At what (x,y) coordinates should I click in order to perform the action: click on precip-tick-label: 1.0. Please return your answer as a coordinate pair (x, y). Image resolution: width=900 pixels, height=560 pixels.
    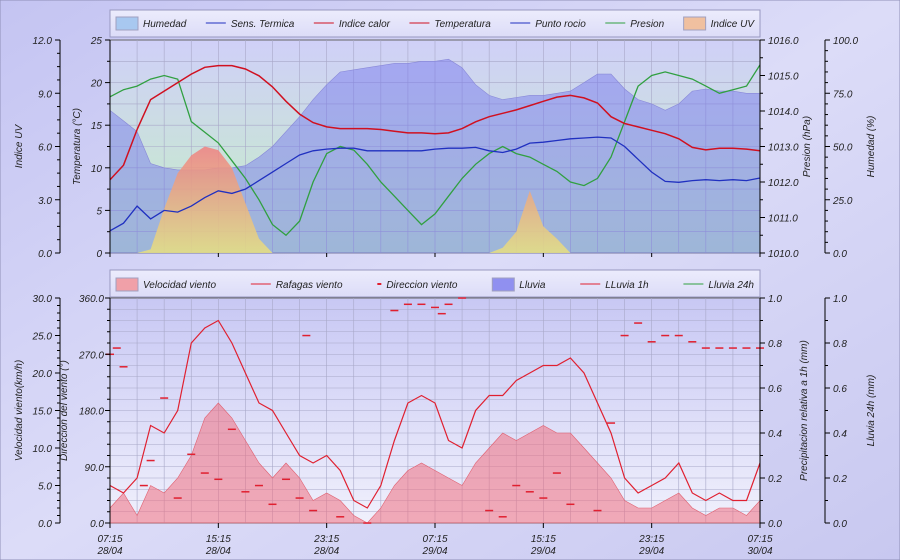
    Looking at the image, I should click on (775, 299).